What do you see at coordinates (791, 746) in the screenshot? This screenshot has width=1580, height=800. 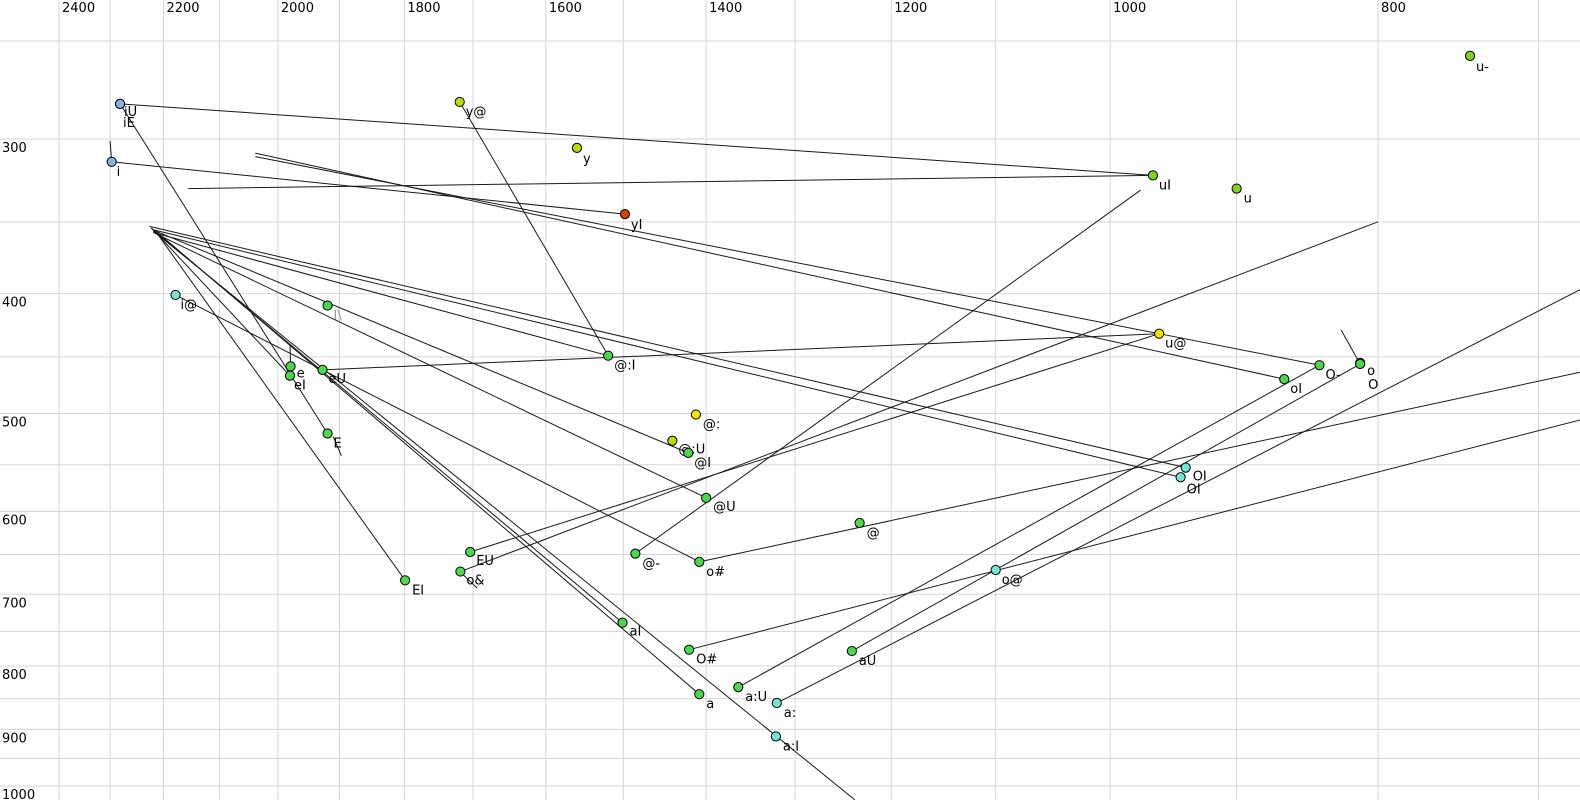 I see `data-point-label: a:I` at bounding box center [791, 746].